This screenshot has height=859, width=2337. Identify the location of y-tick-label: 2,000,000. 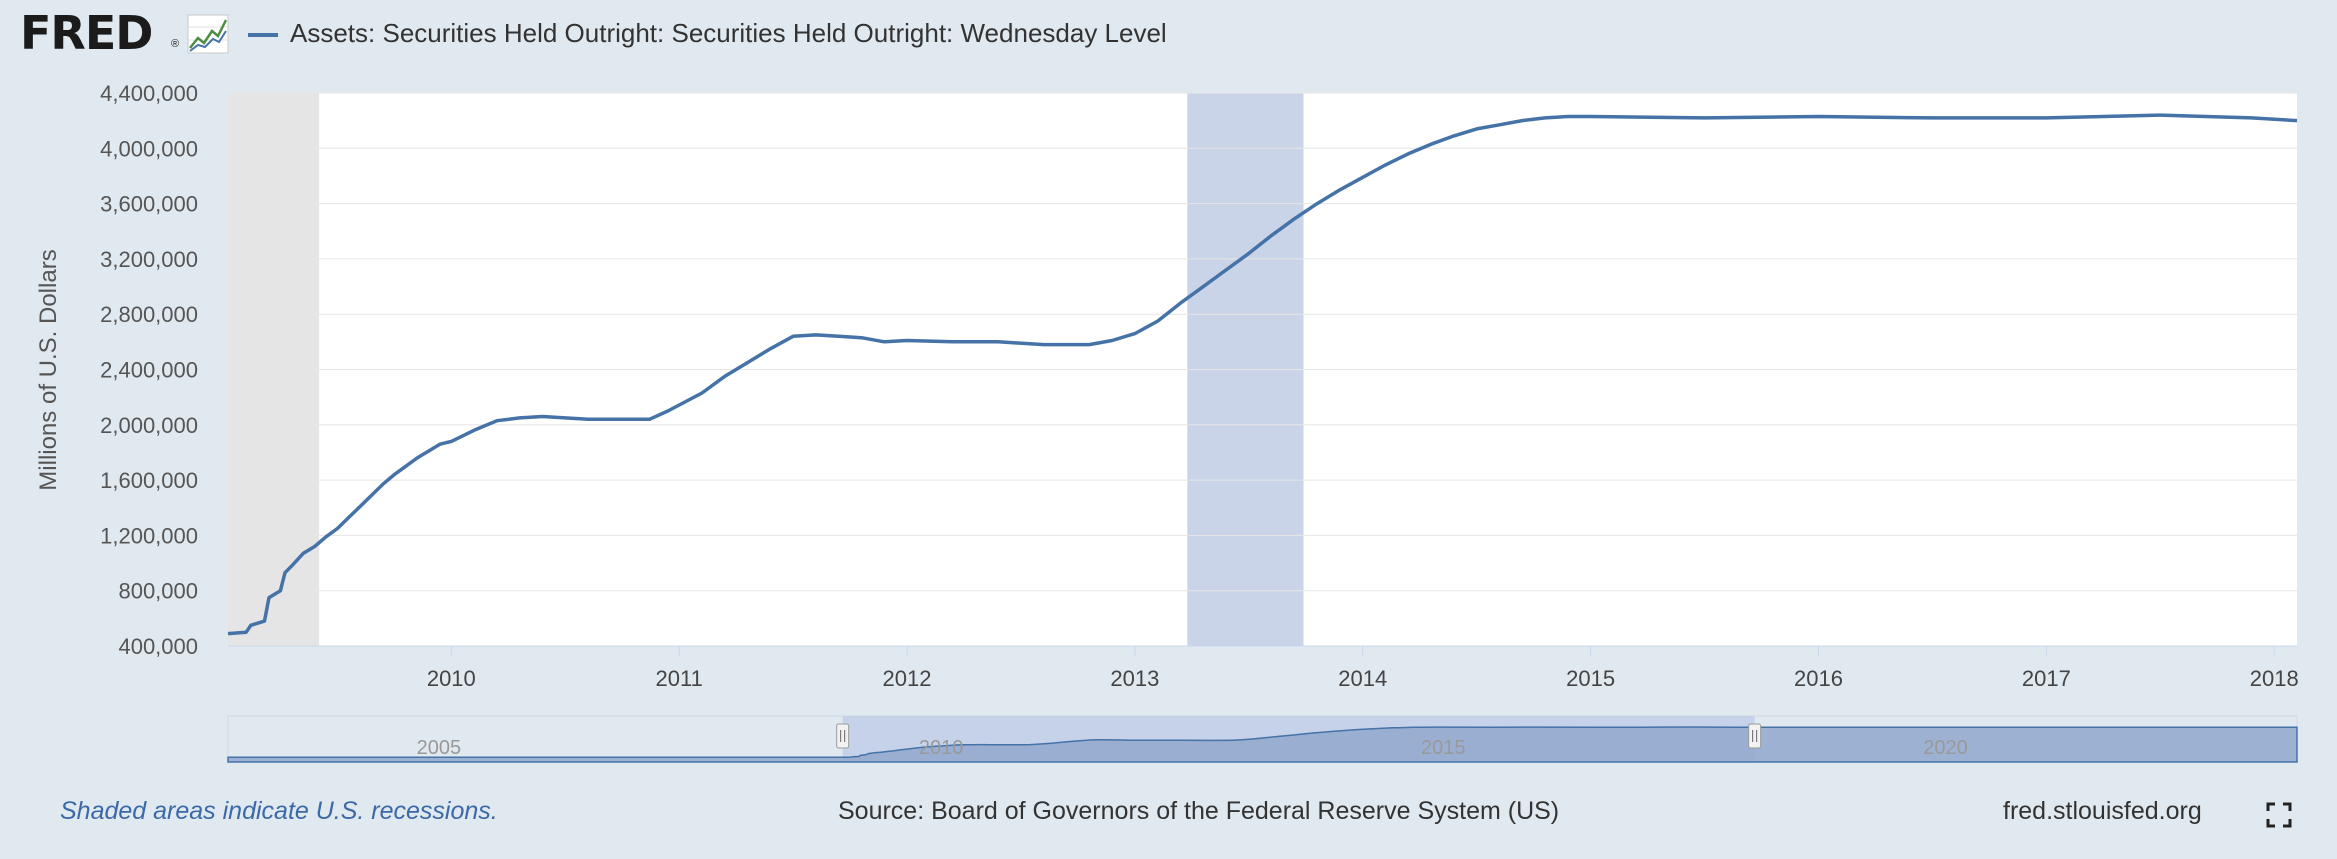
(149, 425).